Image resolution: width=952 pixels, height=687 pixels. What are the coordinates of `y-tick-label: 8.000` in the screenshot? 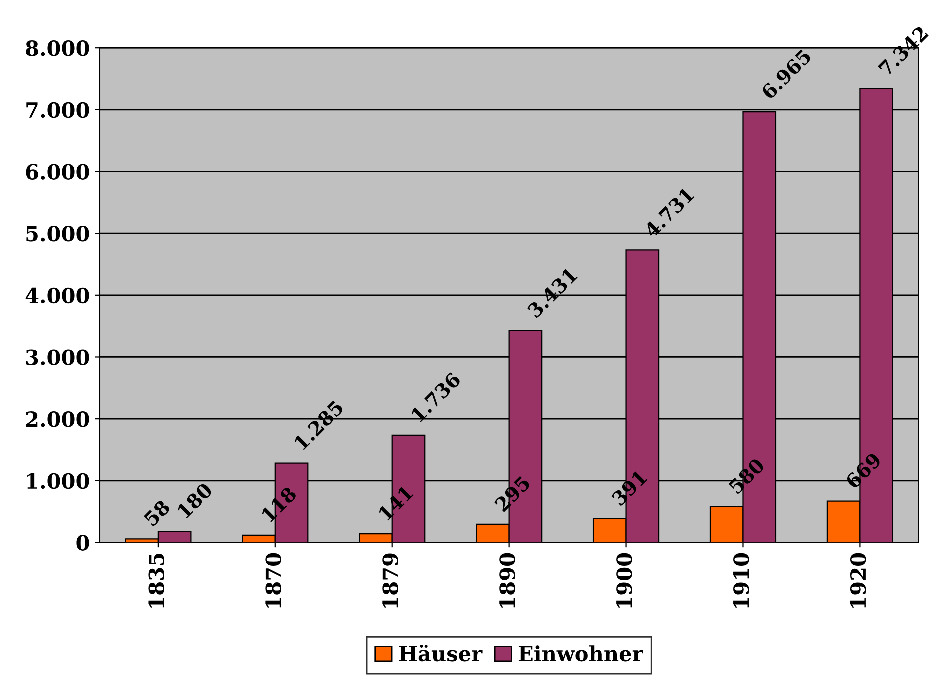 It's located at (58, 48).